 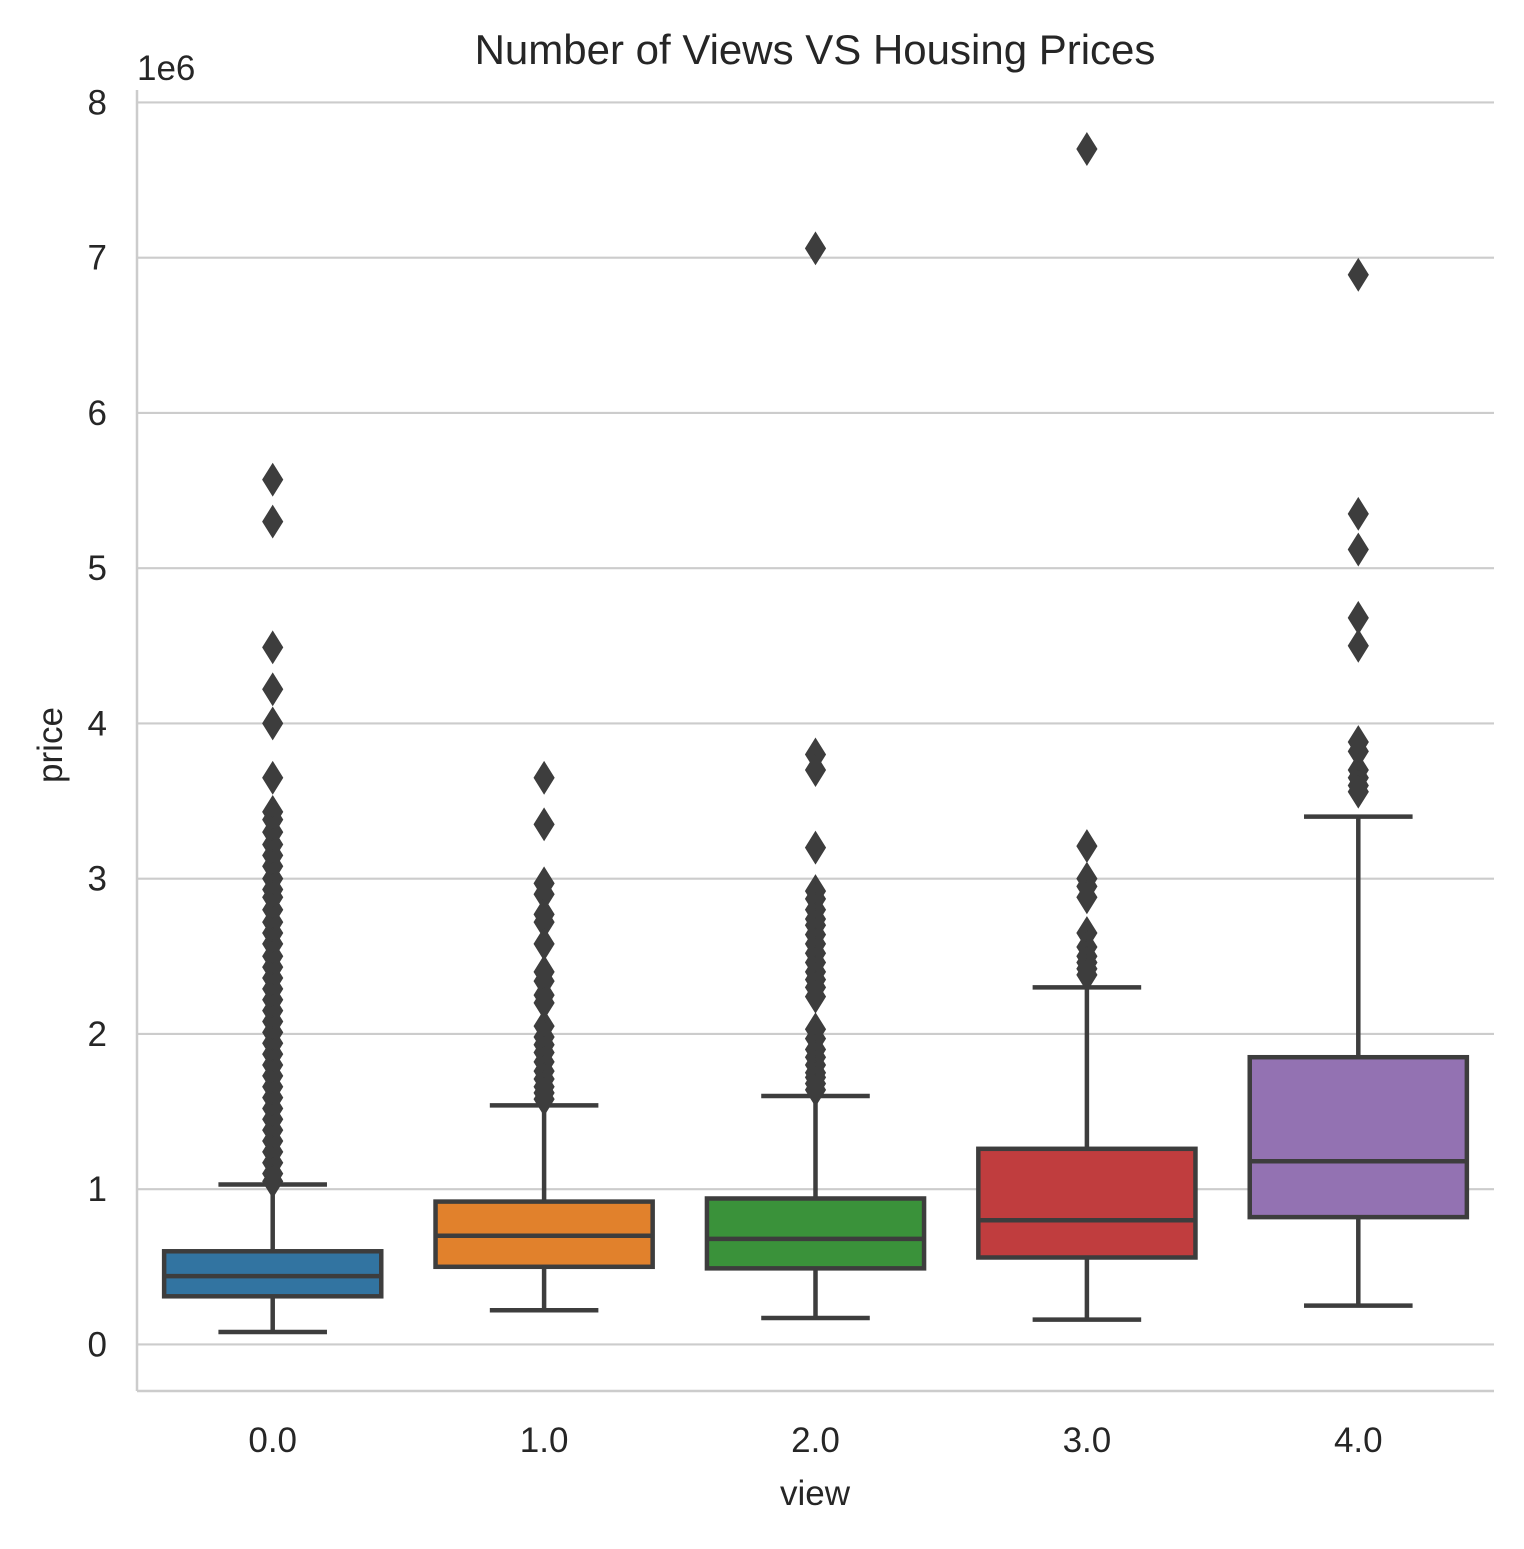 I want to click on y-tick-label: 6, so click(x=97, y=413).